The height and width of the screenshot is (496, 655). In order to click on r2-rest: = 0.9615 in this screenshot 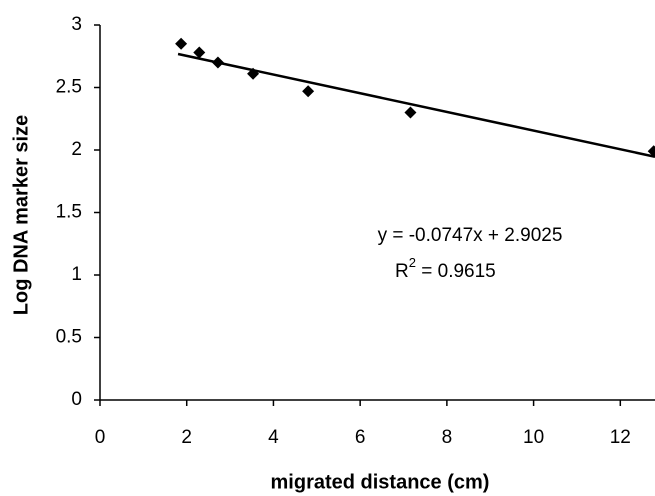, I will do `click(456, 271)`.